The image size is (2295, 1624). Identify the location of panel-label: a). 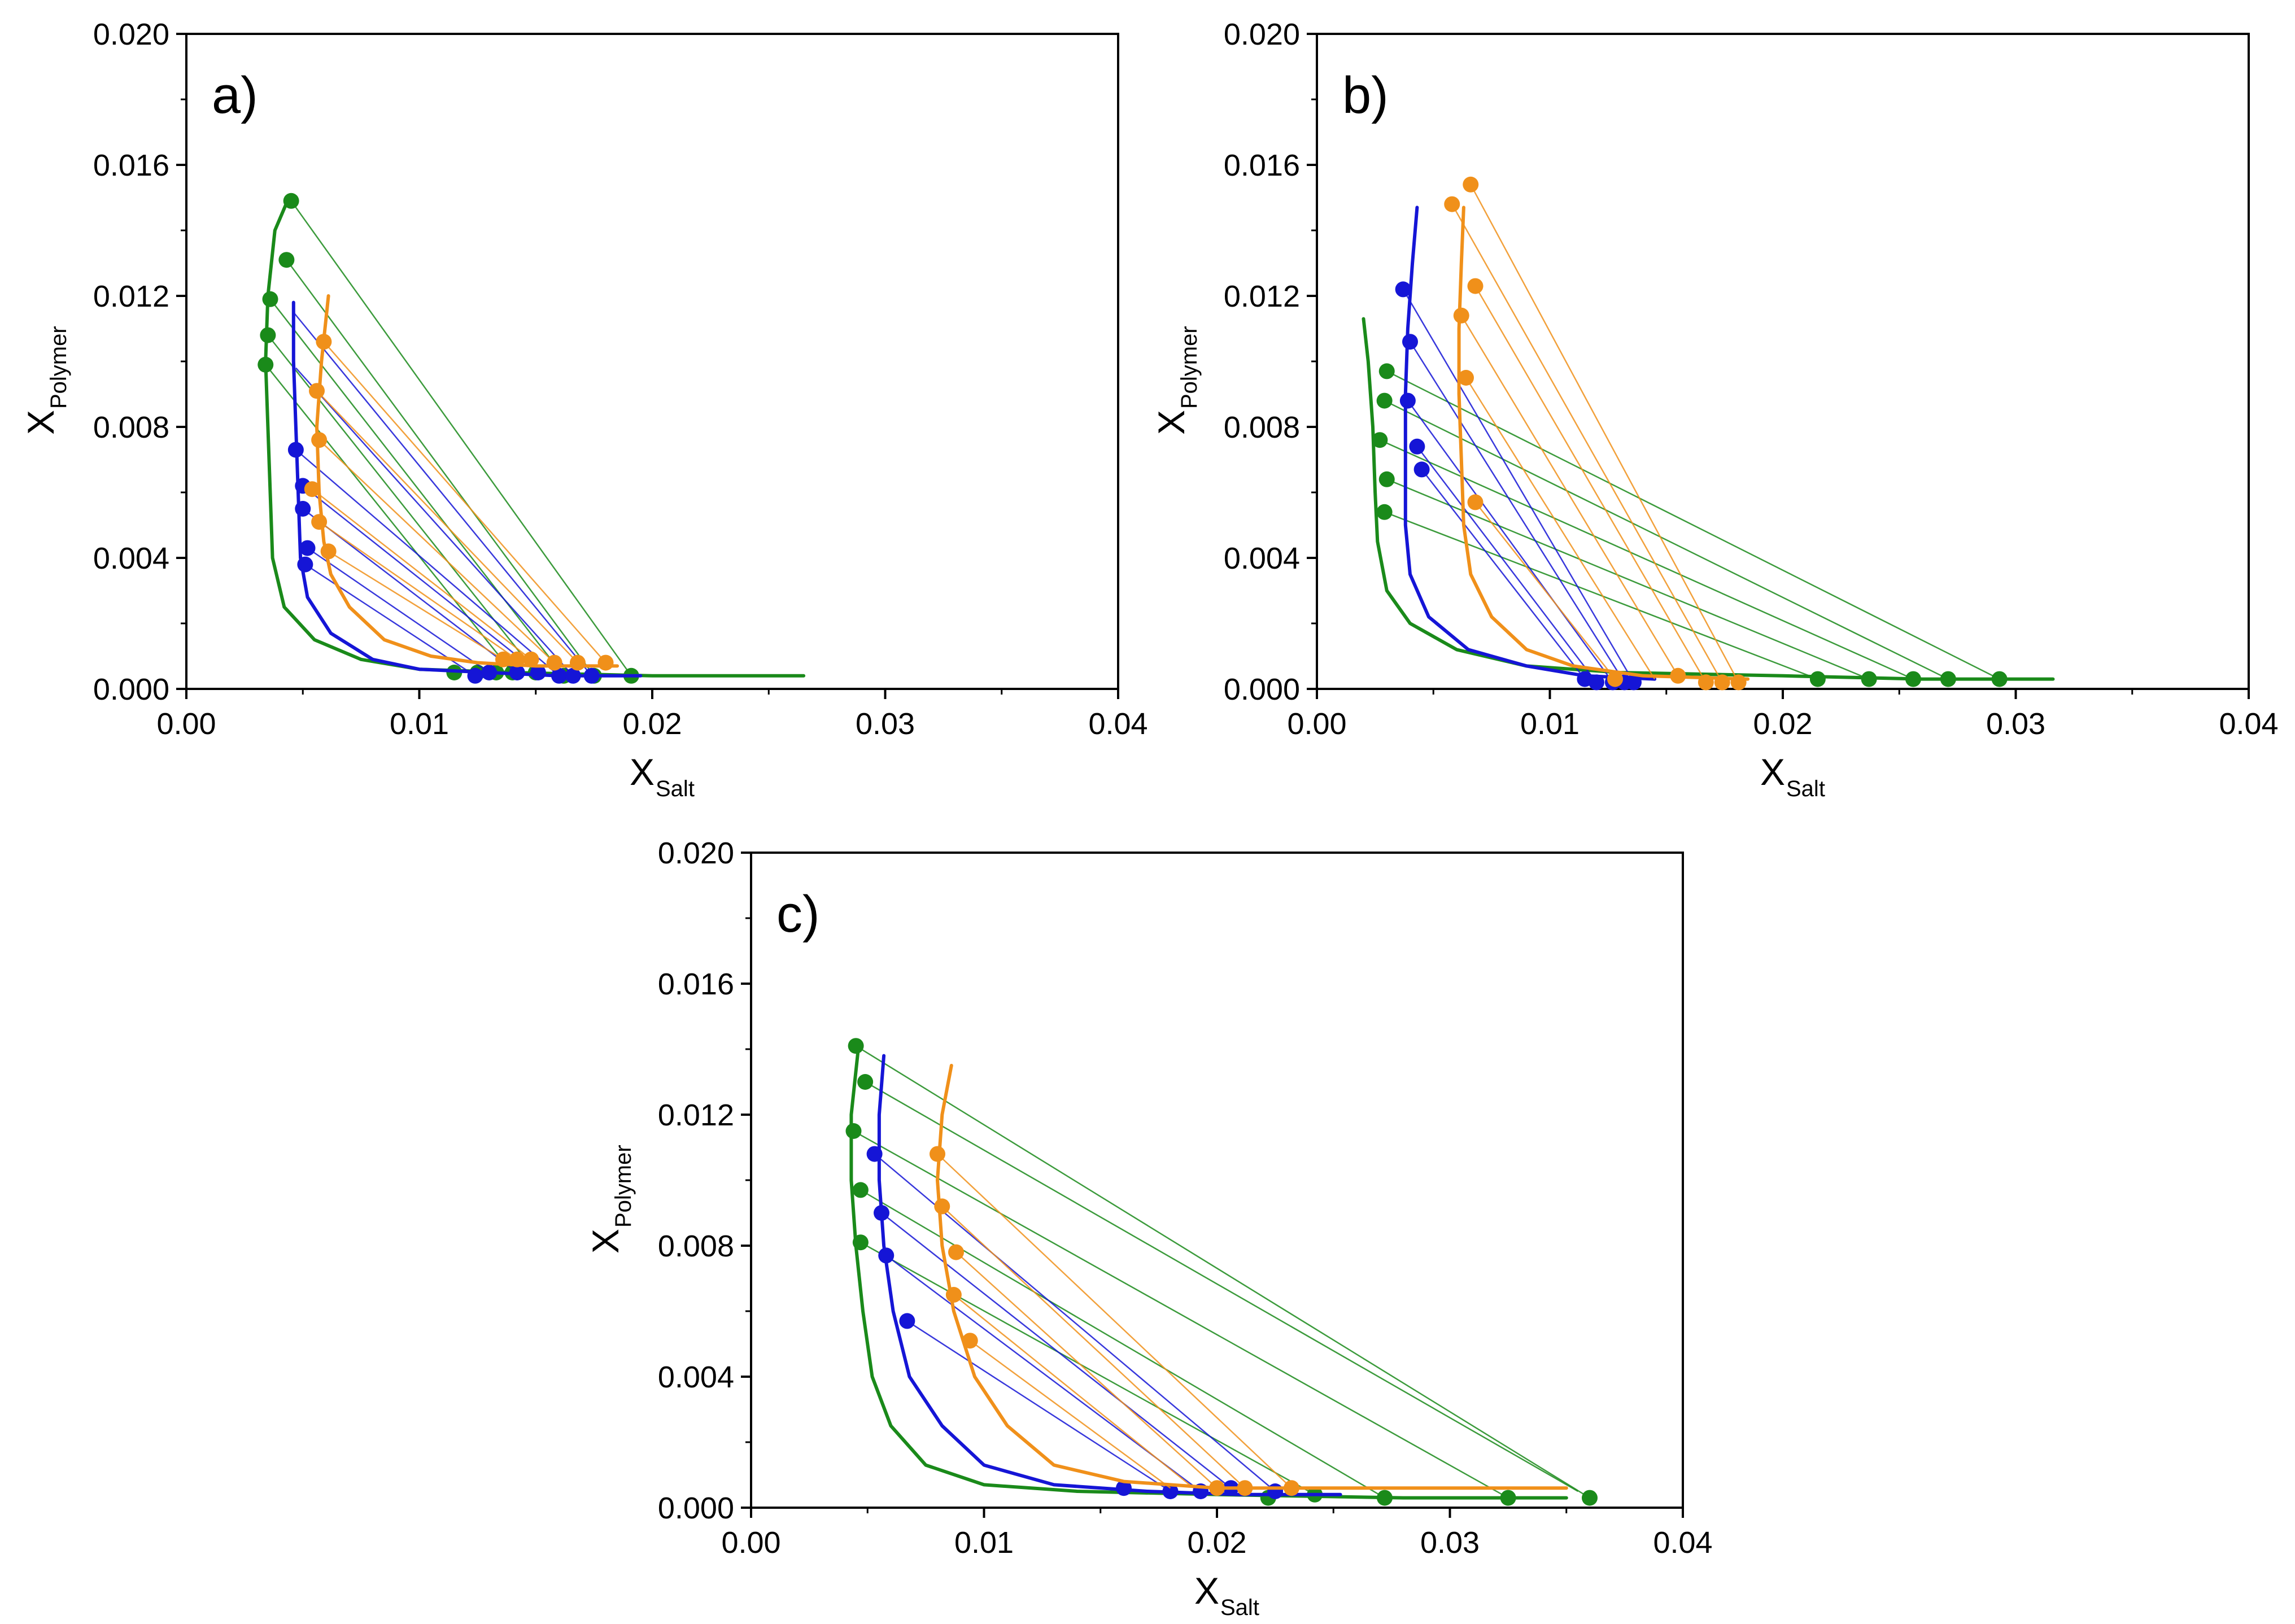
(235, 96).